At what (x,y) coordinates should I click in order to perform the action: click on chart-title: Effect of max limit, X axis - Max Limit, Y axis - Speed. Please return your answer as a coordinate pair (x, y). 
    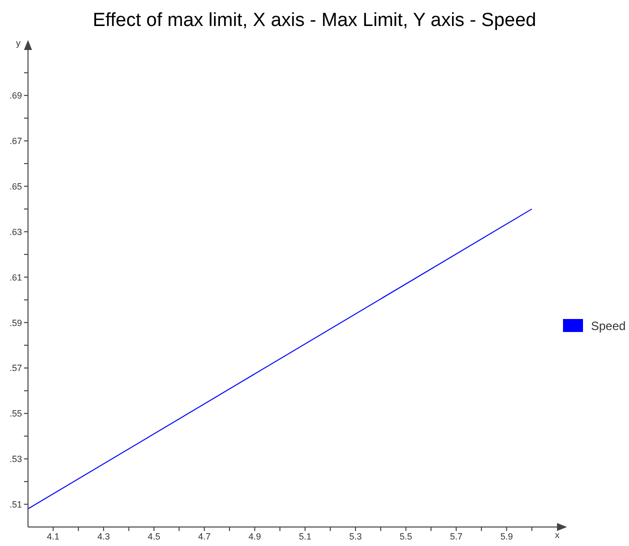
    Looking at the image, I should click on (315, 21).